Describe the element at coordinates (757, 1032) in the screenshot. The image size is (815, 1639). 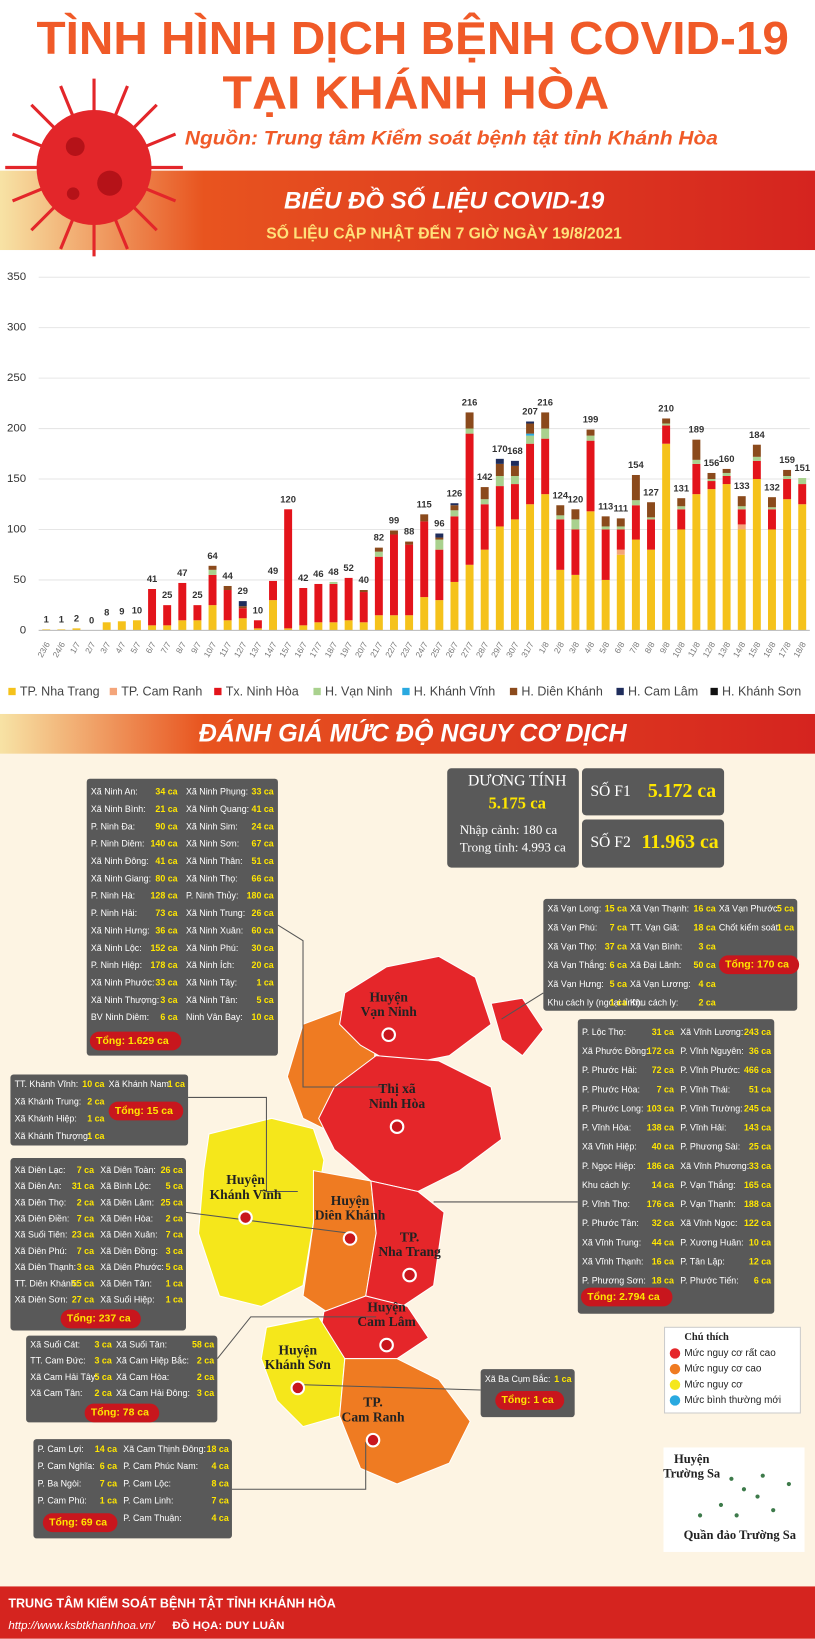
I see `ward-cases: 243 ca` at that location.